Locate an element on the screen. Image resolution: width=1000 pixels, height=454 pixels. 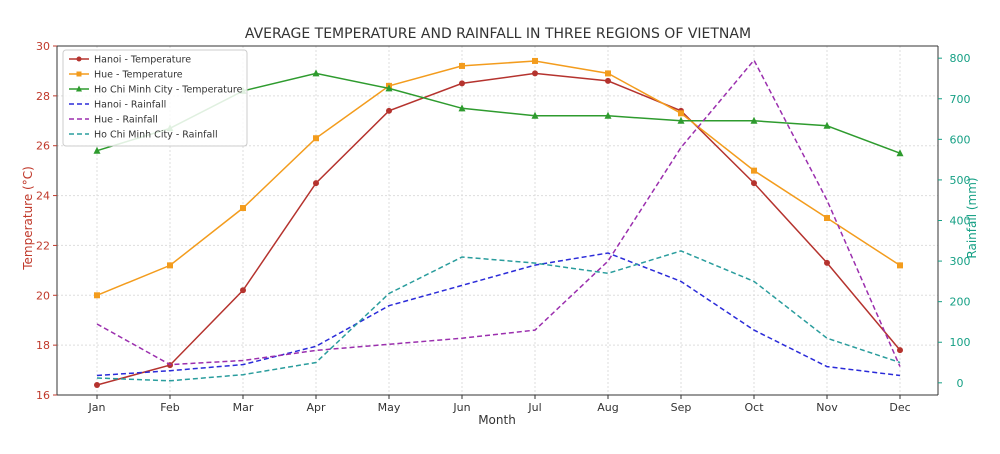
y-left-tick-label: 16 is located at coordinates (43, 395).